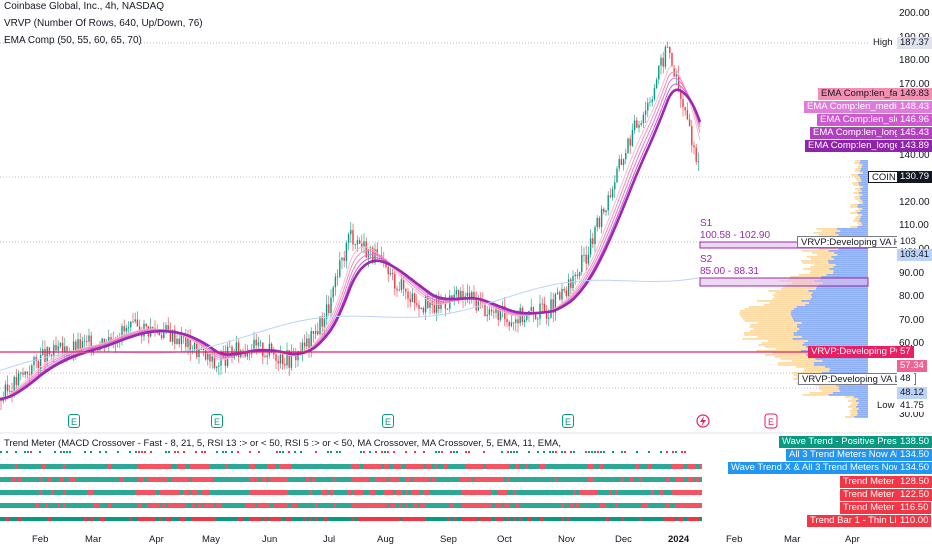 The width and height of the screenshot is (932, 550). I want to click on time-tick: Oct, so click(504, 539).